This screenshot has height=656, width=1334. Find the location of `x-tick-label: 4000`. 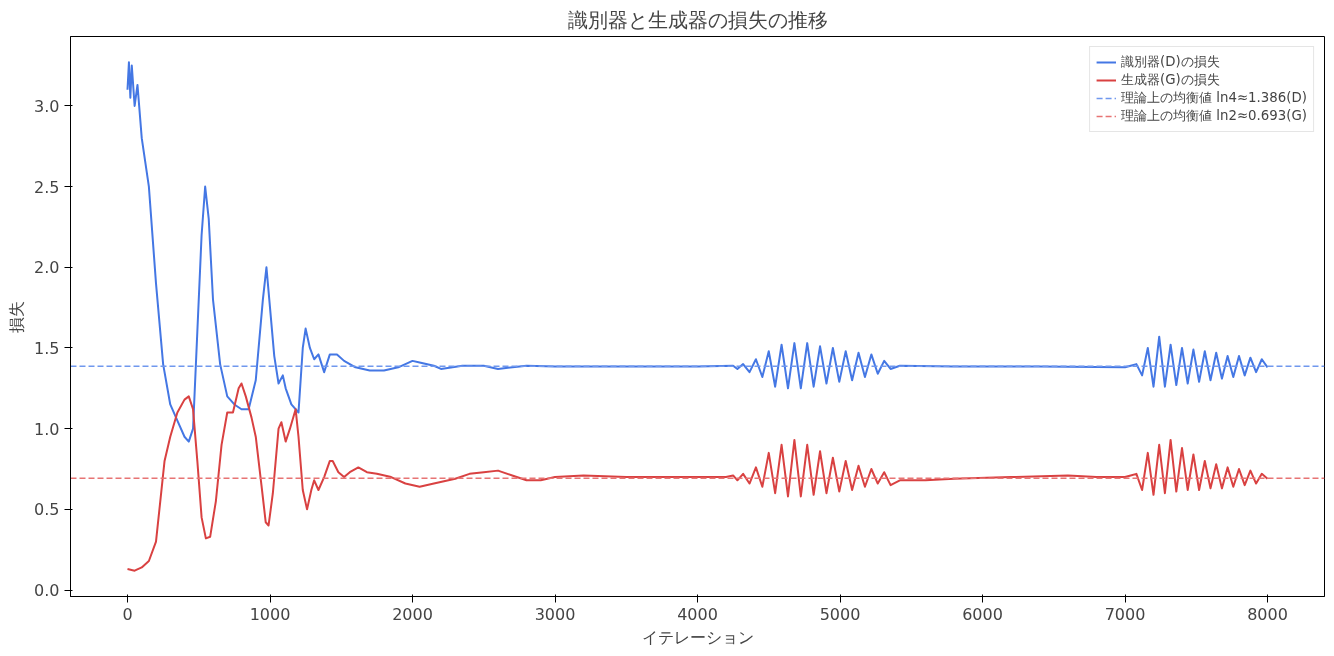

x-tick-label: 4000 is located at coordinates (697, 614).